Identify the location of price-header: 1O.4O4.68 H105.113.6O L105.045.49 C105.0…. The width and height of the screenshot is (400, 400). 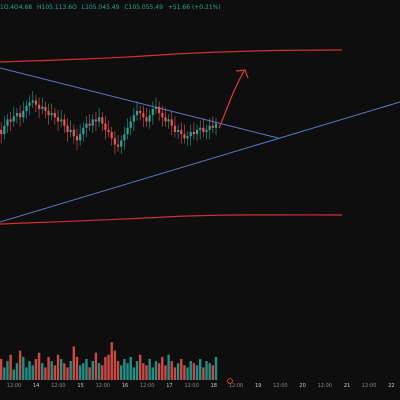
(112, 7).